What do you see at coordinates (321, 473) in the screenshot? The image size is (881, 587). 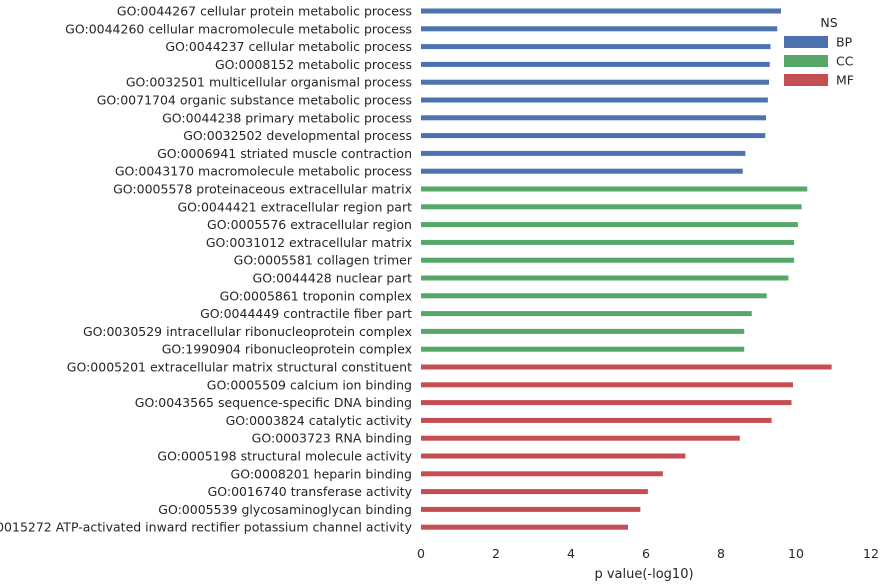 I see `category-label-26: GO:0008201 heparin binding` at bounding box center [321, 473].